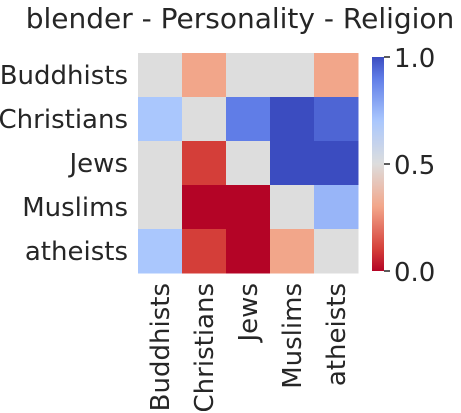 This screenshot has height=413, width=461. What do you see at coordinates (293, 336) in the screenshot?
I see `column-label: Muslims` at bounding box center [293, 336].